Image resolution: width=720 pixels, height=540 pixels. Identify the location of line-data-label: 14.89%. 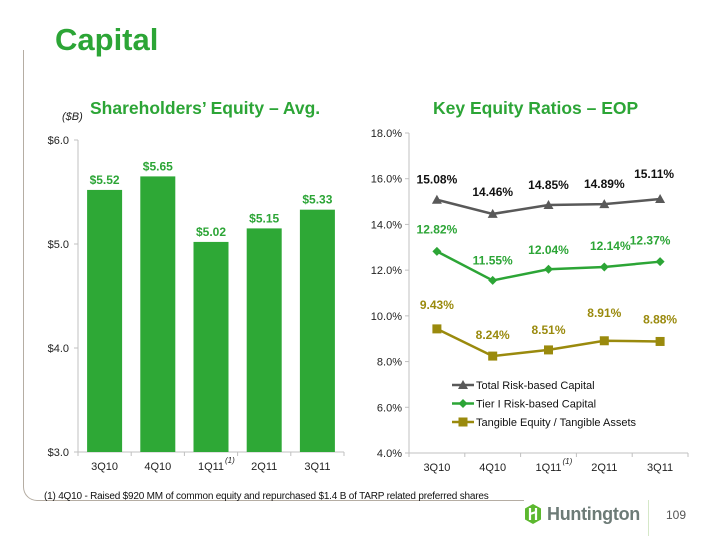
(604, 184).